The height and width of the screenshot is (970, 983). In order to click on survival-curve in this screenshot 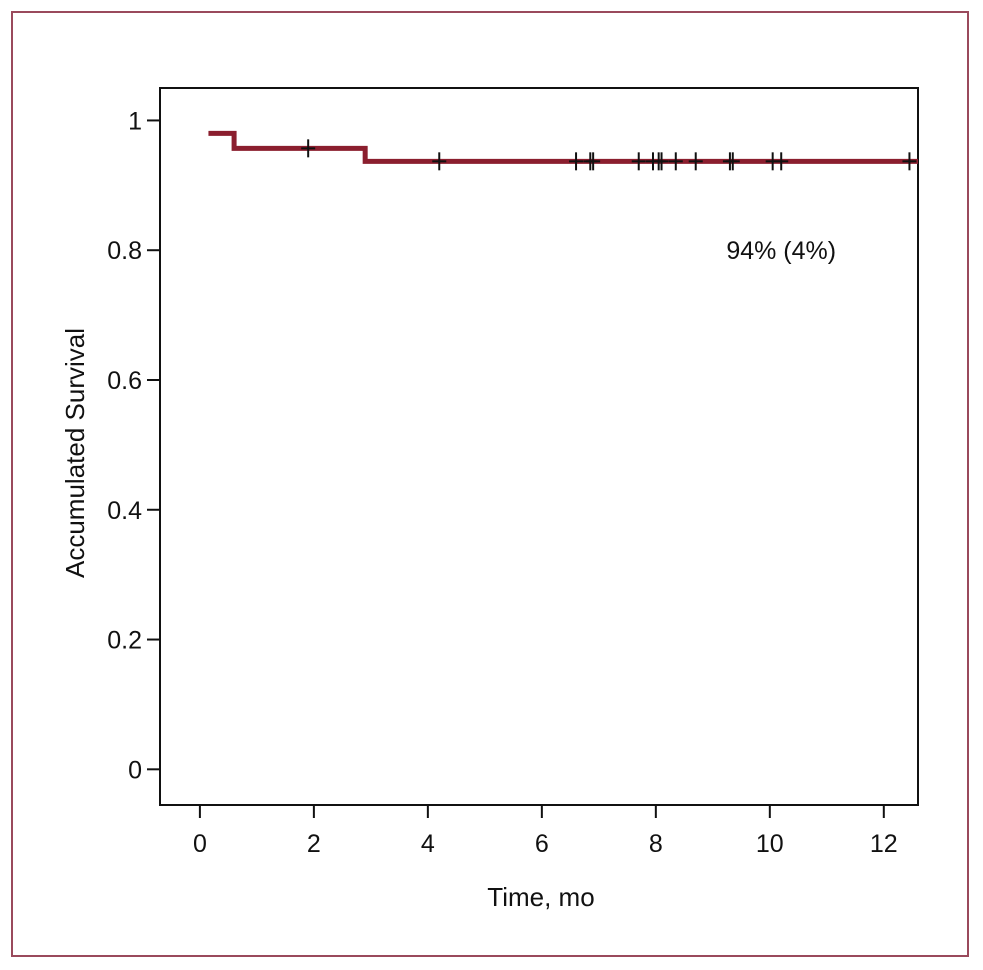, I will do `click(563, 147)`.